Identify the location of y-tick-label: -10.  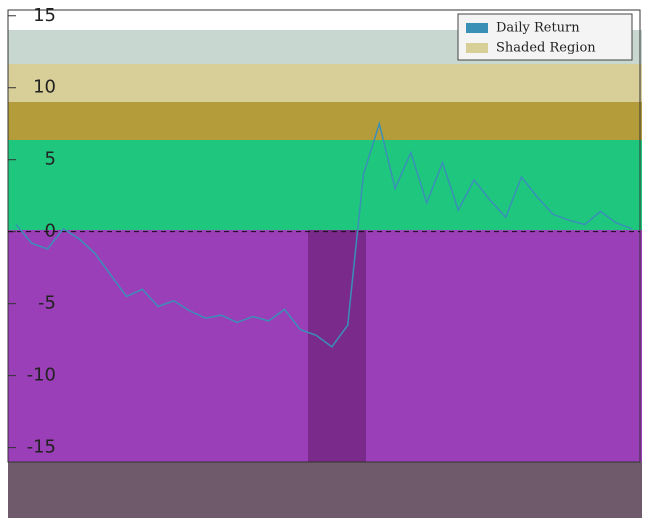
(41, 375).